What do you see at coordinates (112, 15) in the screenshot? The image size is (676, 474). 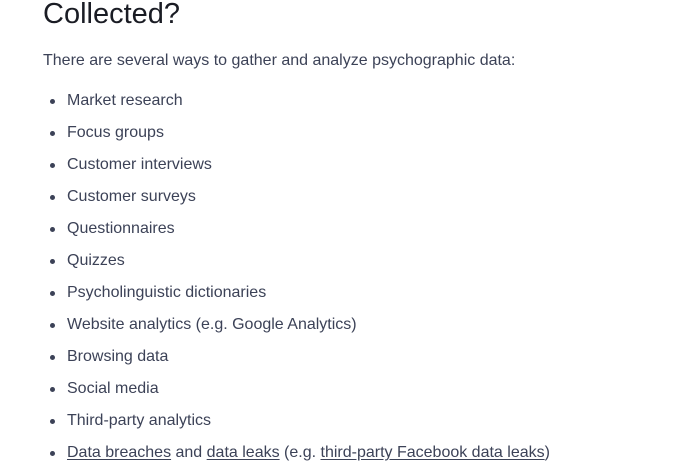 I see `section-heading: Collected?` at bounding box center [112, 15].